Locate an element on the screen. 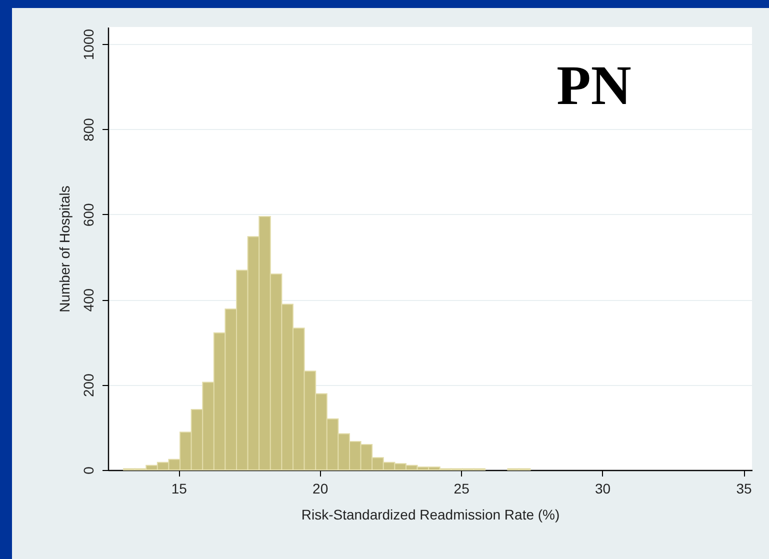 This screenshot has width=769, height=559. x-tick-label: 30 is located at coordinates (603, 488).